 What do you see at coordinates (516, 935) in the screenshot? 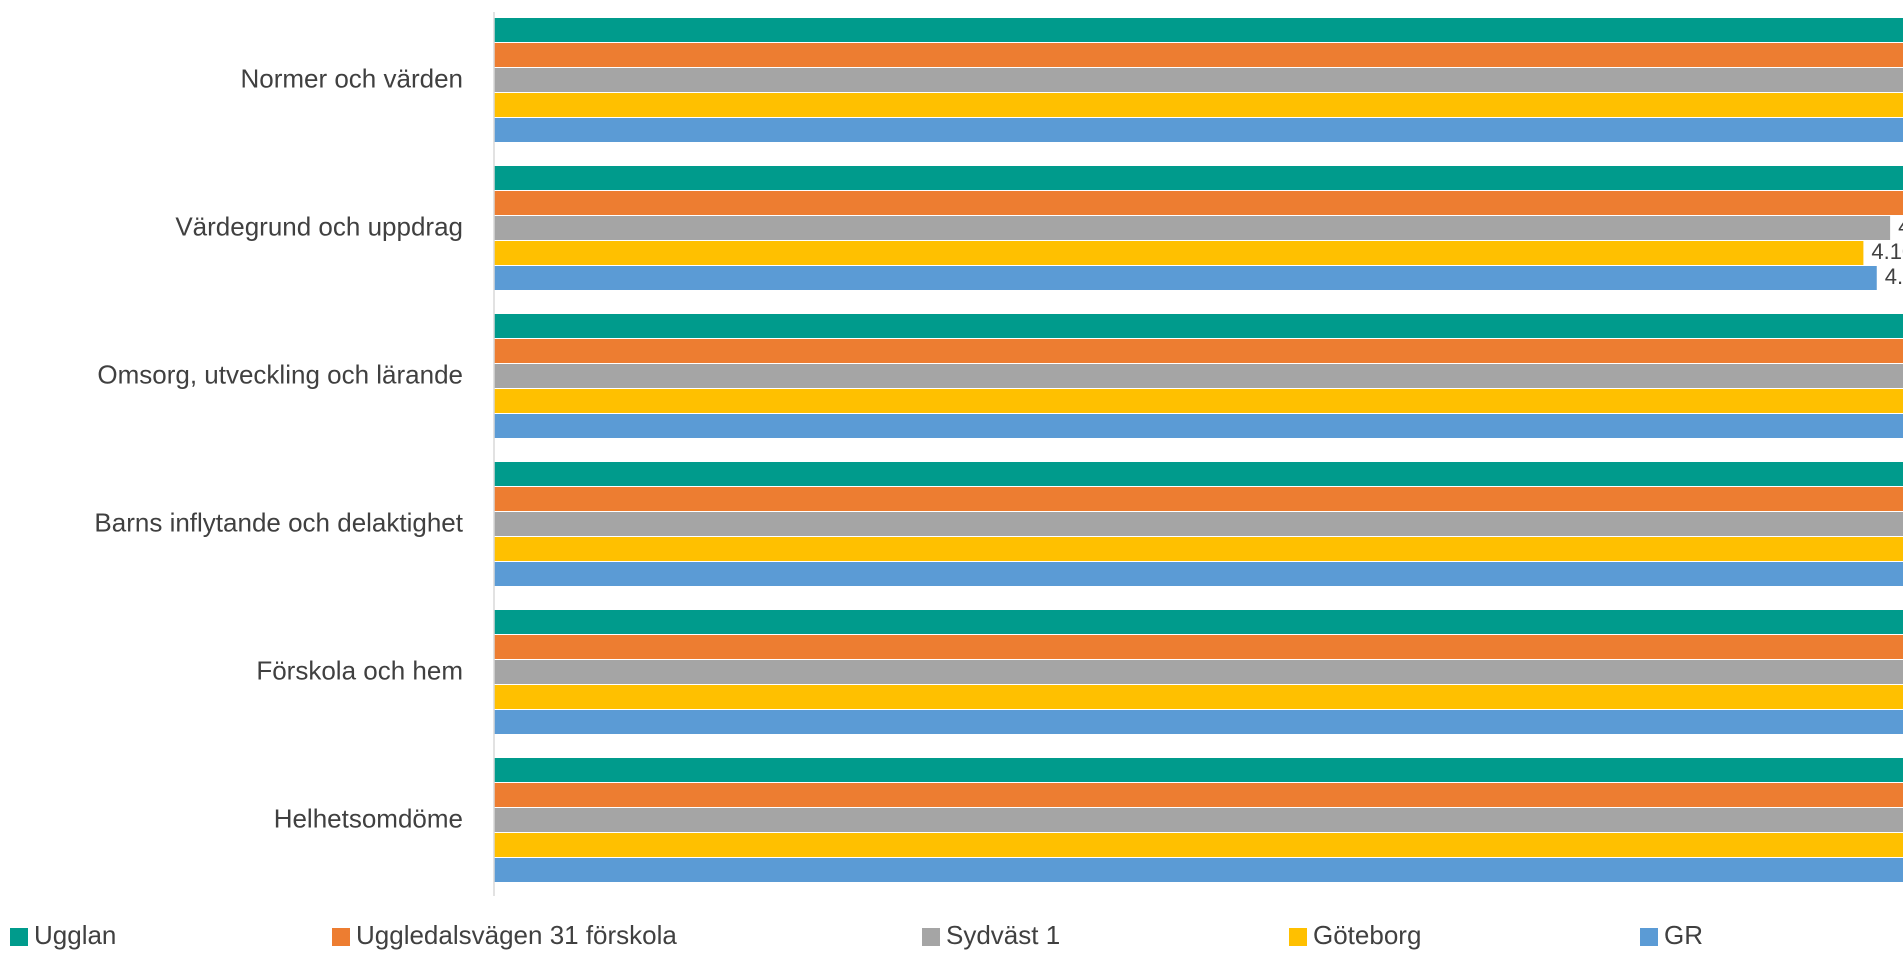
I see `legend-label: Uggledalsvägen 31 förskola` at bounding box center [516, 935].